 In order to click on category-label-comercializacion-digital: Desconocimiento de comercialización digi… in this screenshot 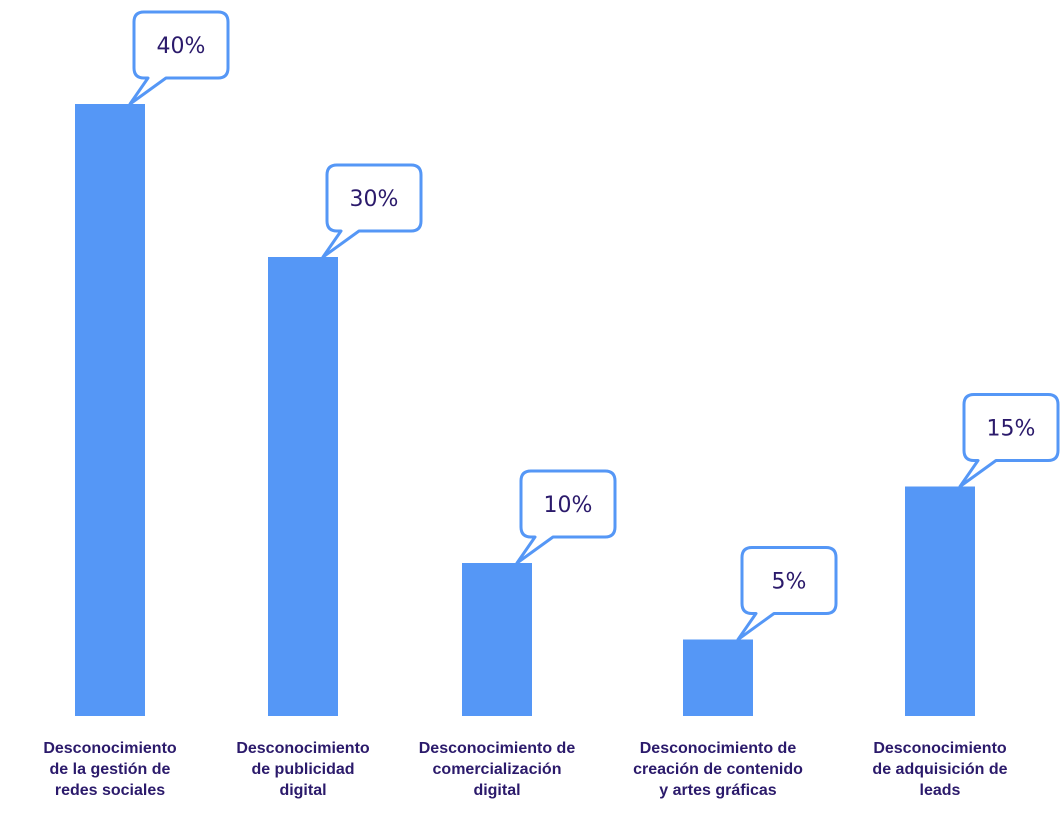, I will do `click(497, 769)`.